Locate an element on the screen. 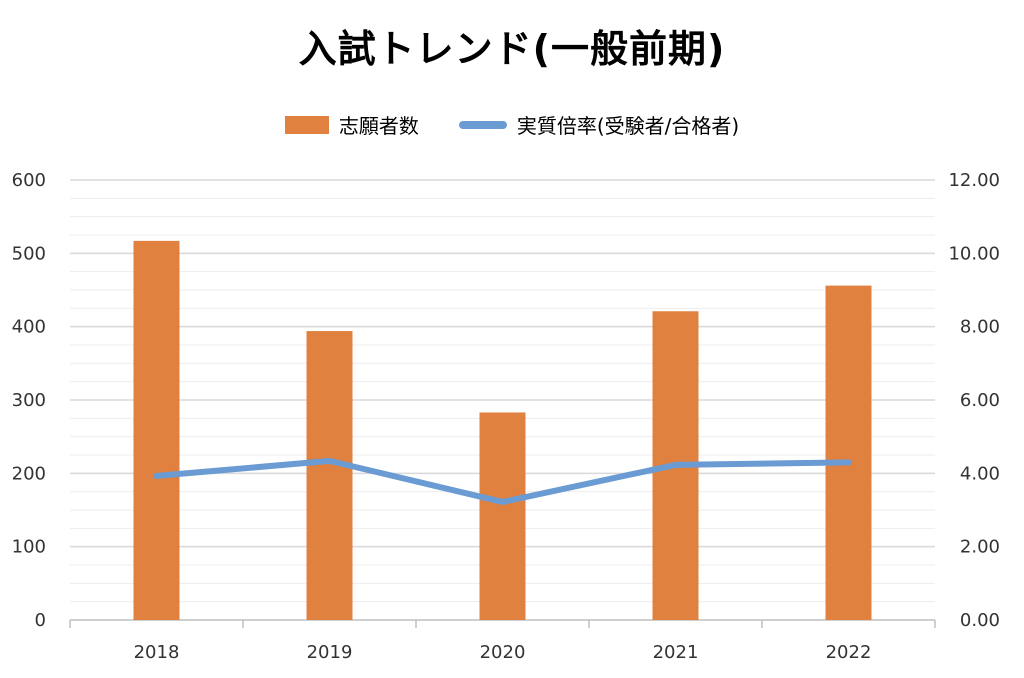 This screenshot has height=678, width=1024. y-right-tick-label: 12.00 is located at coordinates (974, 180).